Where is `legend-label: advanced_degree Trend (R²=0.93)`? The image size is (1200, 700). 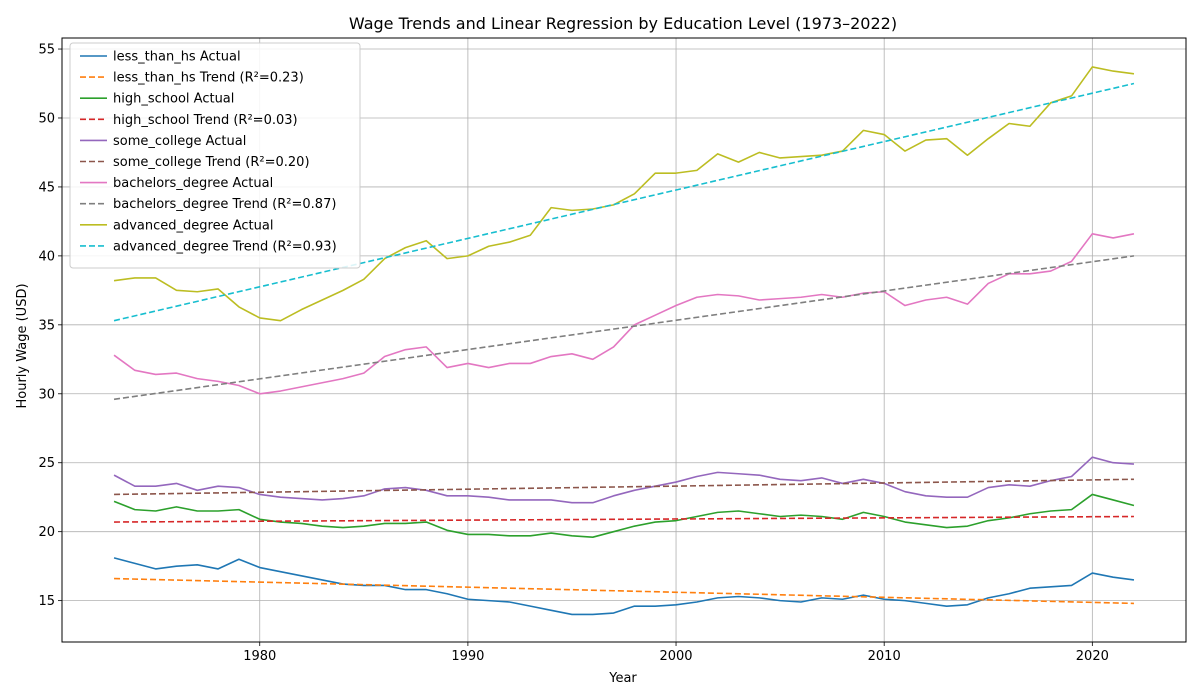
legend-label: advanced_degree Trend (R²=0.93) is located at coordinates (225, 246).